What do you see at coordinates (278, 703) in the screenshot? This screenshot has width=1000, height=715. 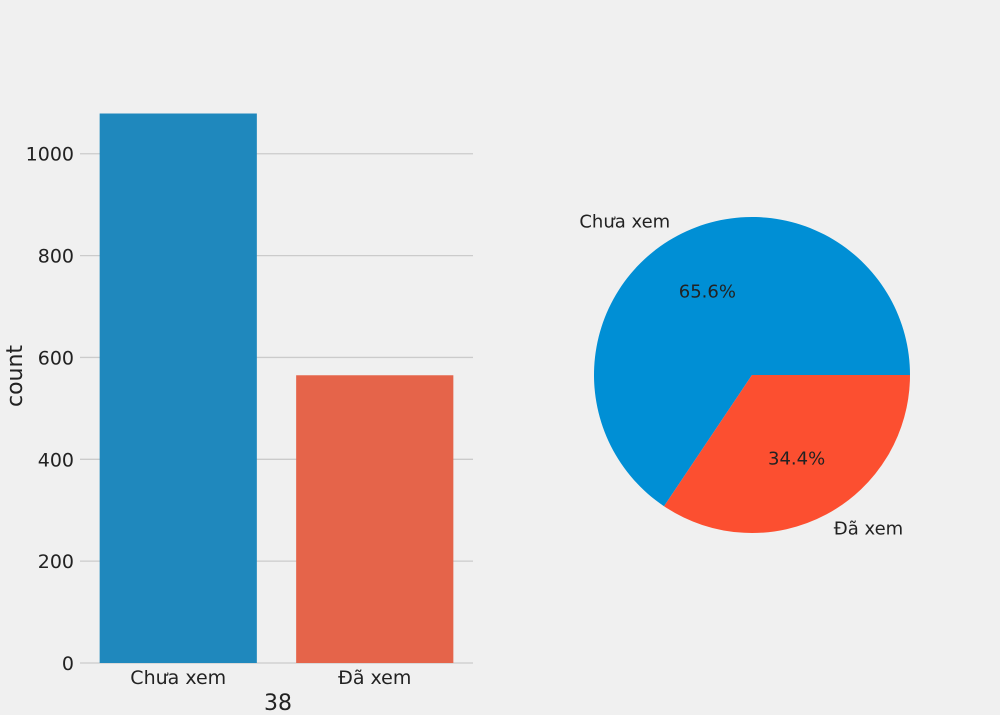 I see `x-axis-label: 38` at bounding box center [278, 703].